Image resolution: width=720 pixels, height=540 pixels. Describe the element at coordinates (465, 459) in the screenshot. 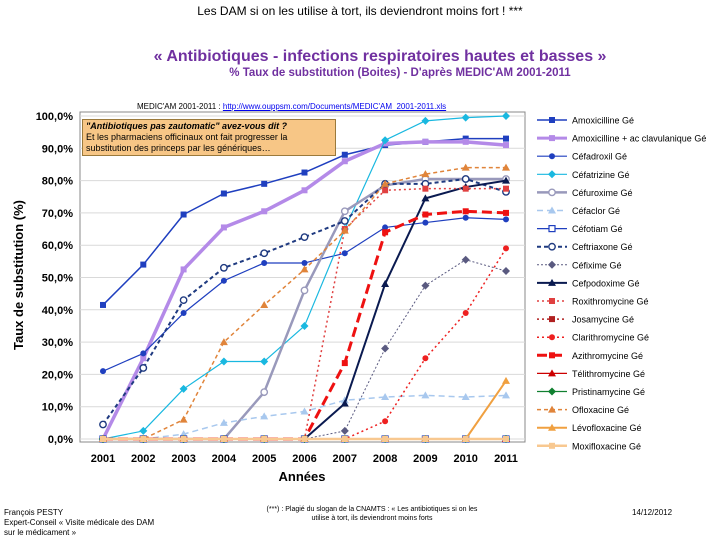

I see `x-tick-label: 2010` at that location.